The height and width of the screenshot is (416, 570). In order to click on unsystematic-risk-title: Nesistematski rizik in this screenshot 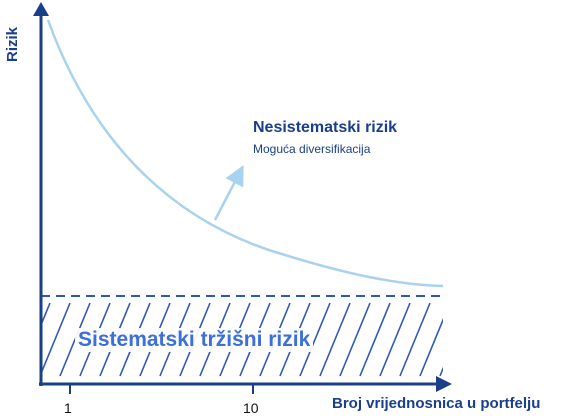, I will do `click(325, 127)`.